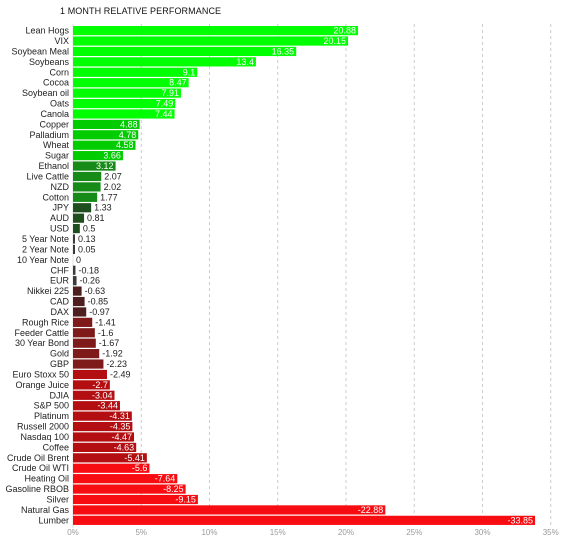 This screenshot has width=568, height=545. Describe the element at coordinates (335, 41) in the screenshot. I see `value-label: 20.15` at that location.